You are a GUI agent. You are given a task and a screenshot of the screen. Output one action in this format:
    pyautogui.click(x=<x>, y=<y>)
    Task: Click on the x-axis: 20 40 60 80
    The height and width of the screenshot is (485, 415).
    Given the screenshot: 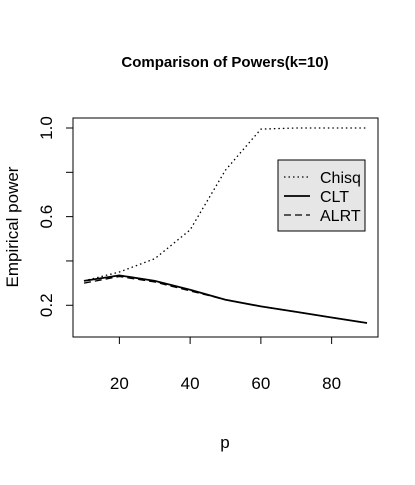 What is the action you would take?
    pyautogui.click(x=225, y=365)
    